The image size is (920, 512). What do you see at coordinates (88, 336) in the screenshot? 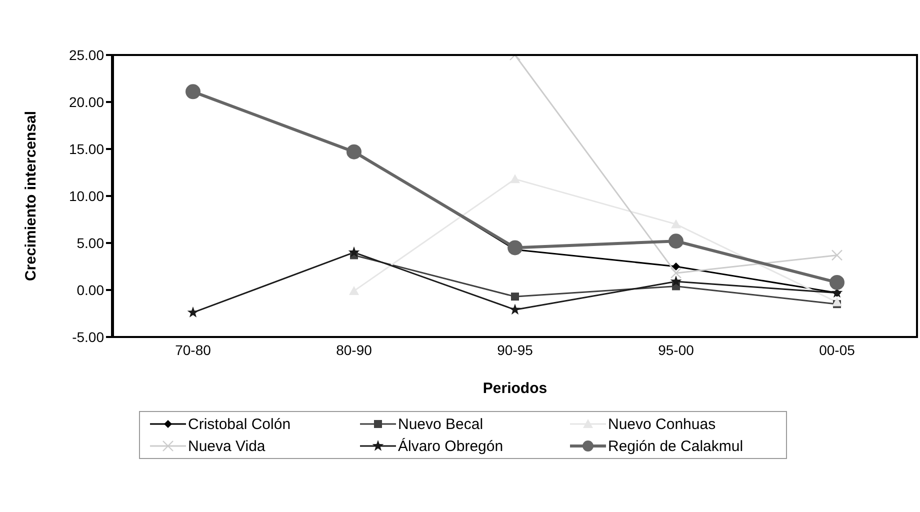
I see `y-tick-label: -5.00` at bounding box center [88, 336].